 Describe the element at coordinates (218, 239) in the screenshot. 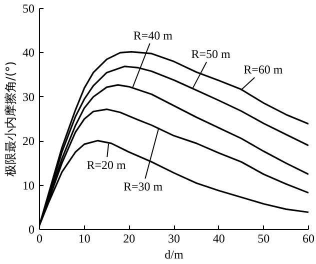

I see `x-tick-label: 40` at that location.